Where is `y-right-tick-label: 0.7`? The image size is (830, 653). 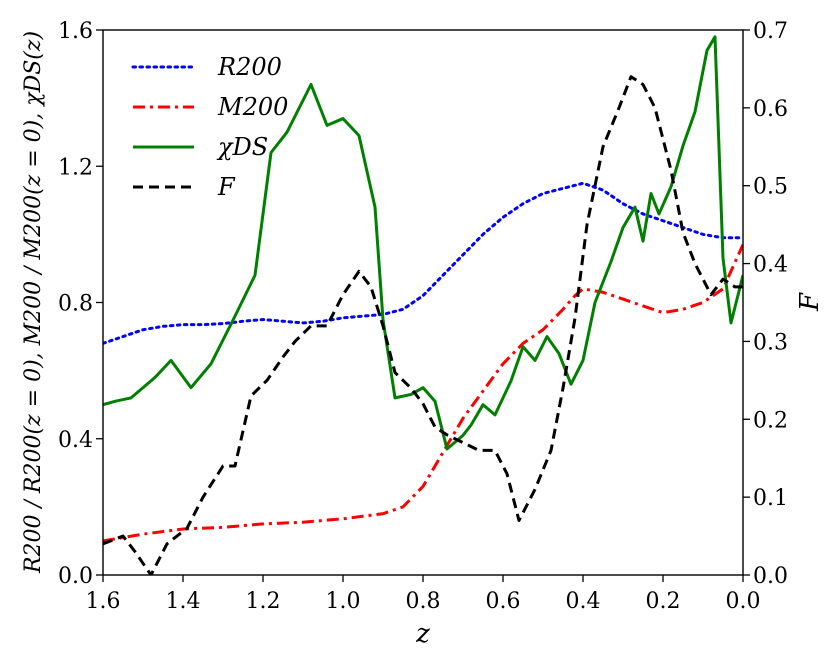 y-right-tick-label: 0.7 is located at coordinates (770, 31).